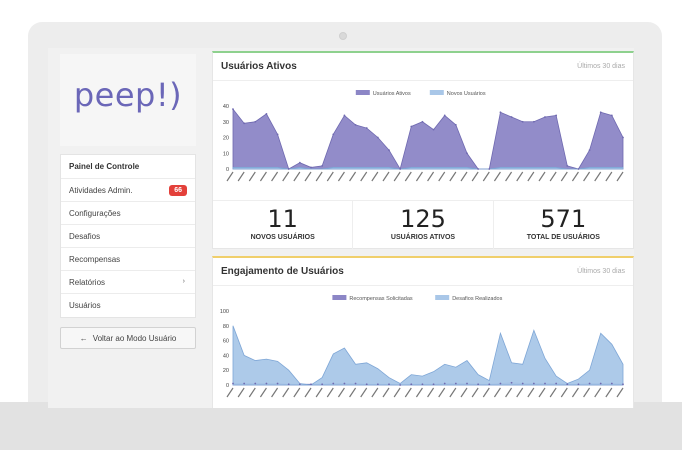  Describe the element at coordinates (226, 342) in the screenshot. I see `y-tick-label: 60` at that location.